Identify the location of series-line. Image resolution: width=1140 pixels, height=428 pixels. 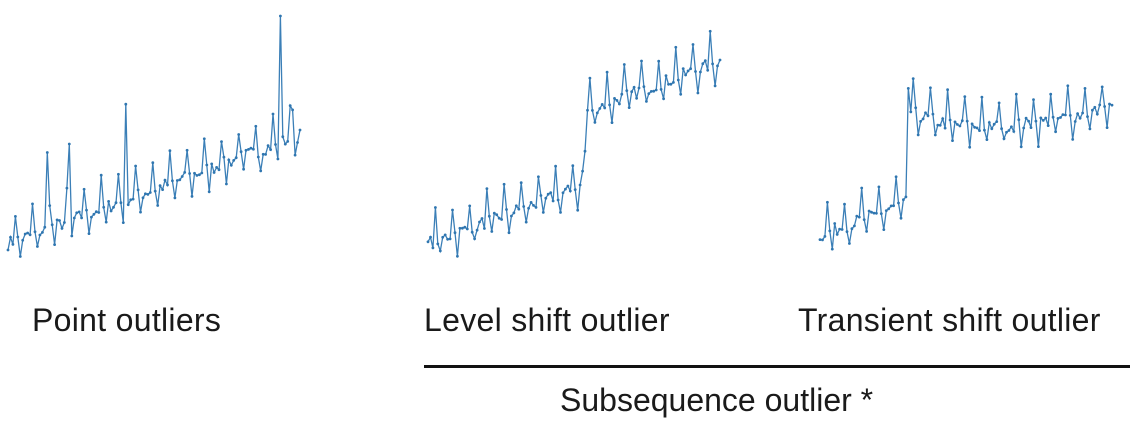
(574, 144).